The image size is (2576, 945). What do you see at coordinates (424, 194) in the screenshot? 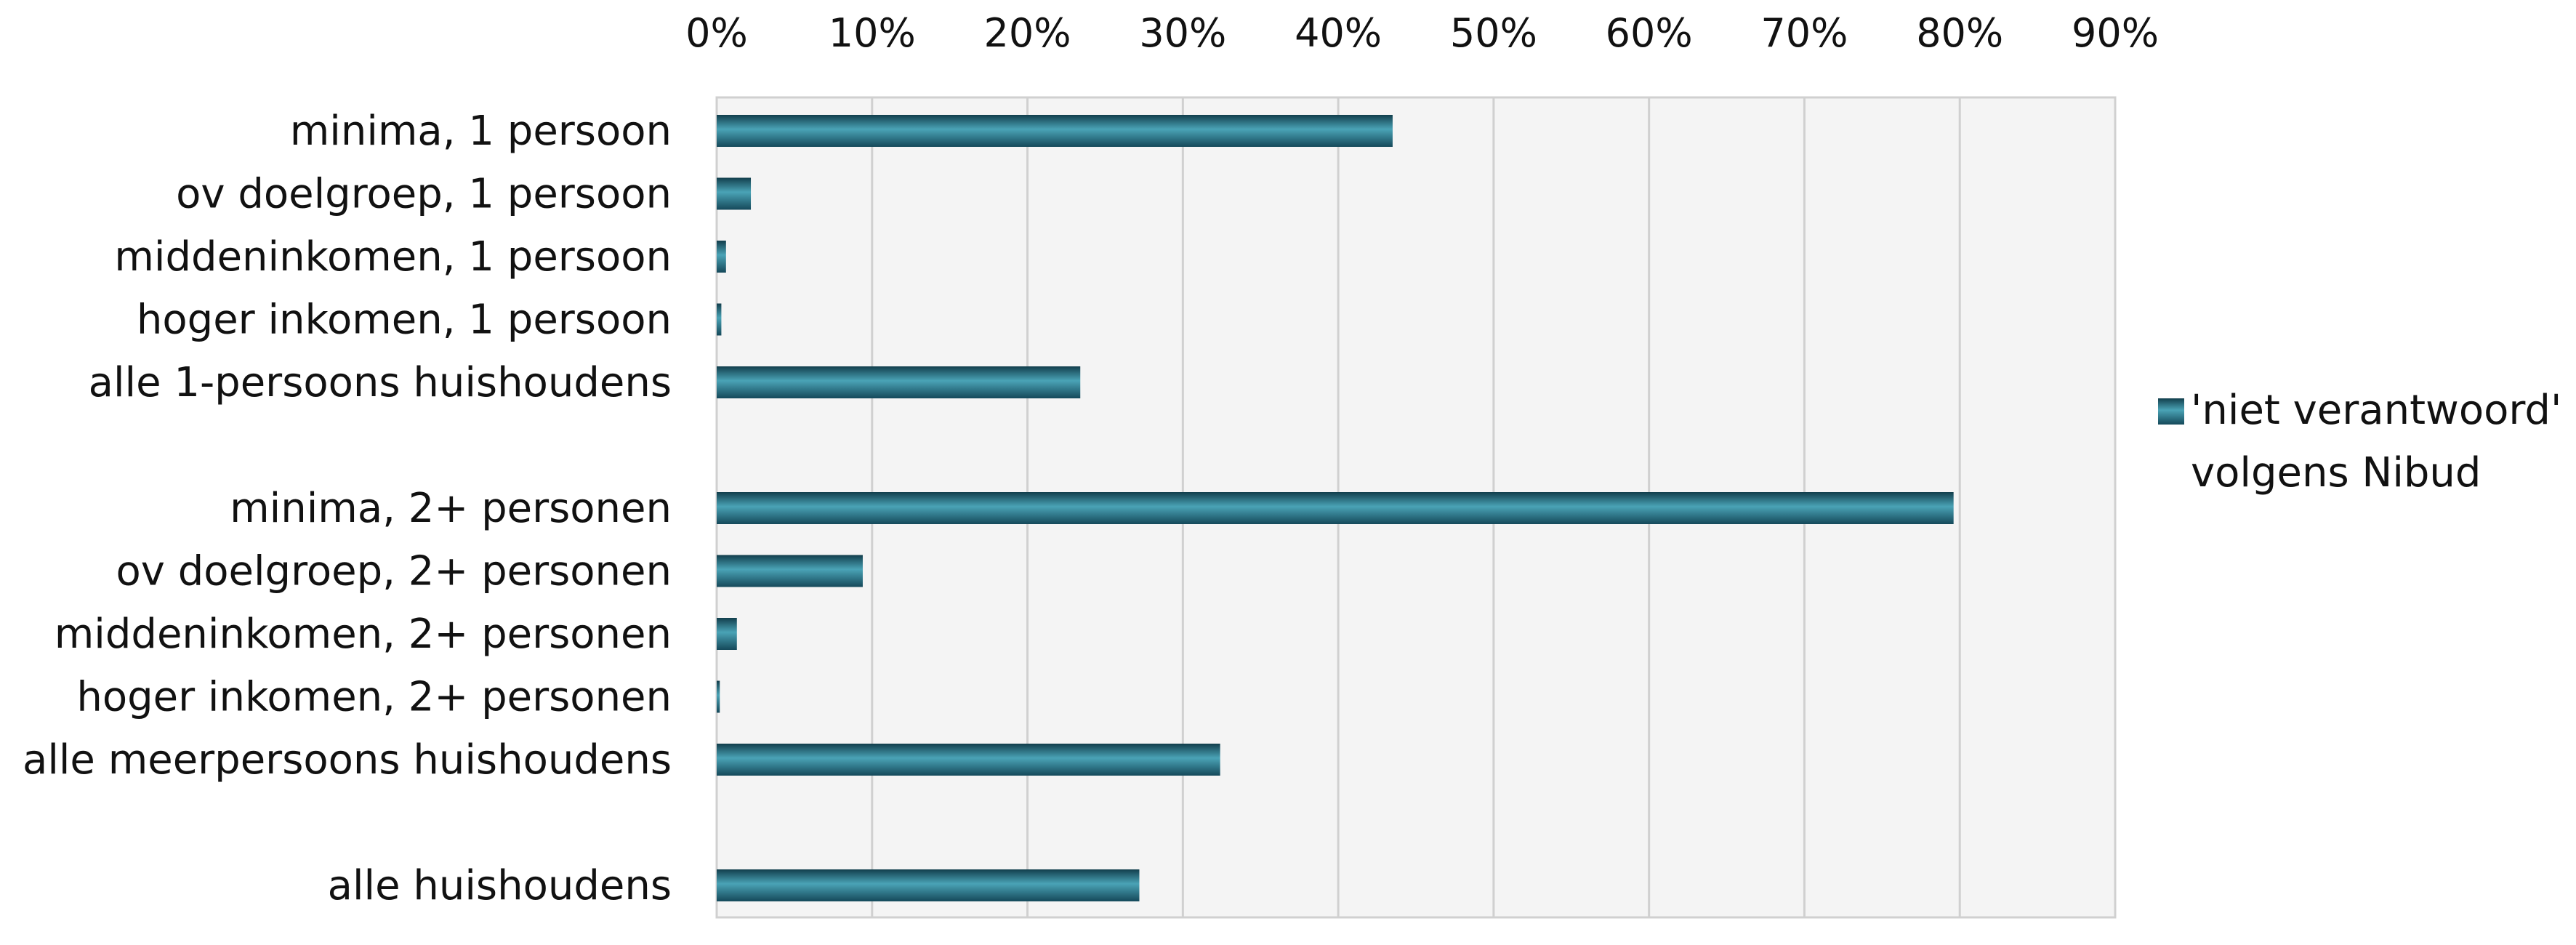
I see `category-label: ov doelgroep, 1 persoon` at bounding box center [424, 194].